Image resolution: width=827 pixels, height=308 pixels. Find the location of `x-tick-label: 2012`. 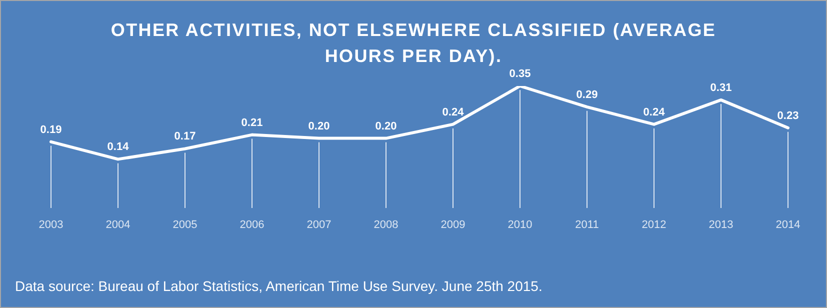

x-tick-label: 2012 is located at coordinates (654, 224).